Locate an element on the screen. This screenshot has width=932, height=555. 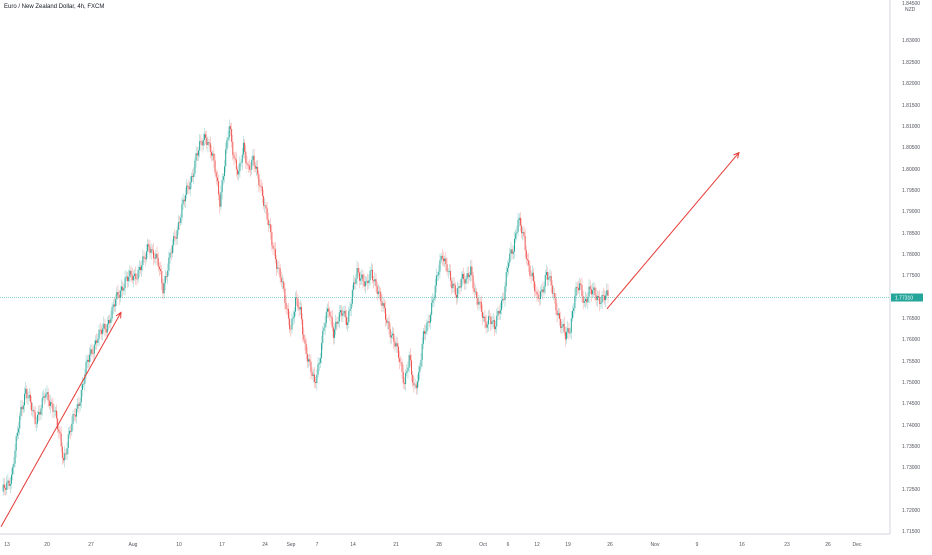
y-tick-label: 1.75000 is located at coordinates (911, 383).